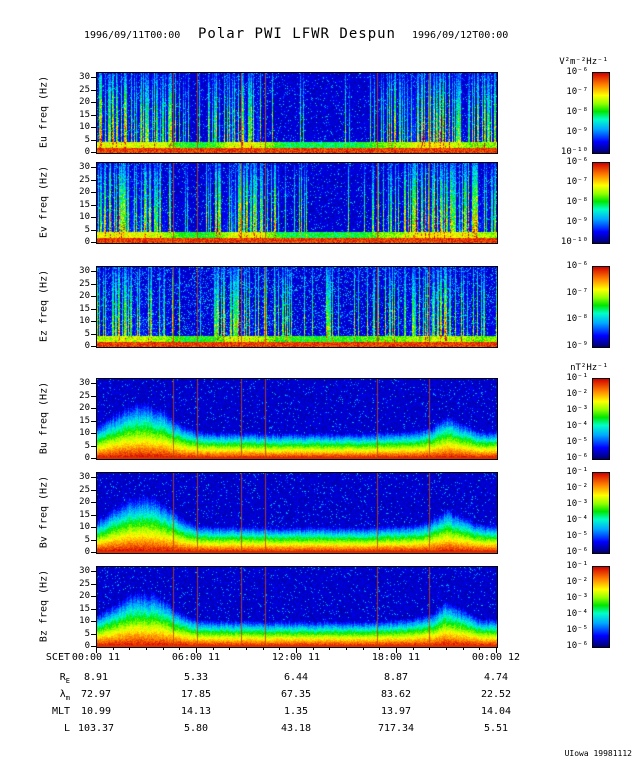 The image size is (640, 768). Describe the element at coordinates (44, 202) in the screenshot. I see `y-axis-label-ev: Ev freq (Hz)` at that location.